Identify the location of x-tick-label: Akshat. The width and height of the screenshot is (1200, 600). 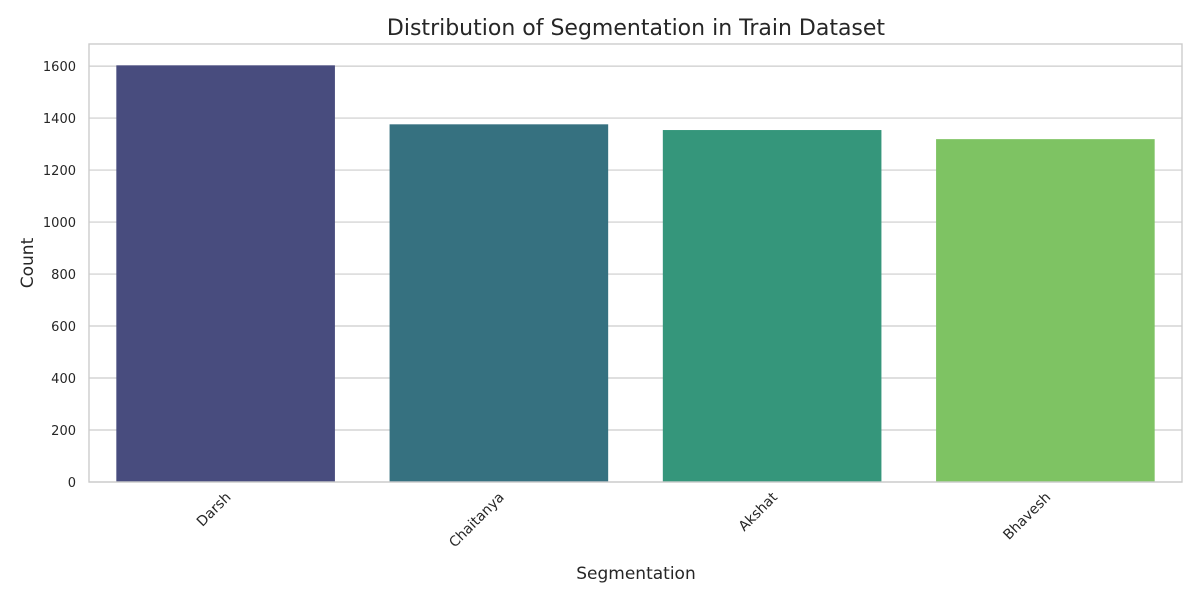
(759, 512).